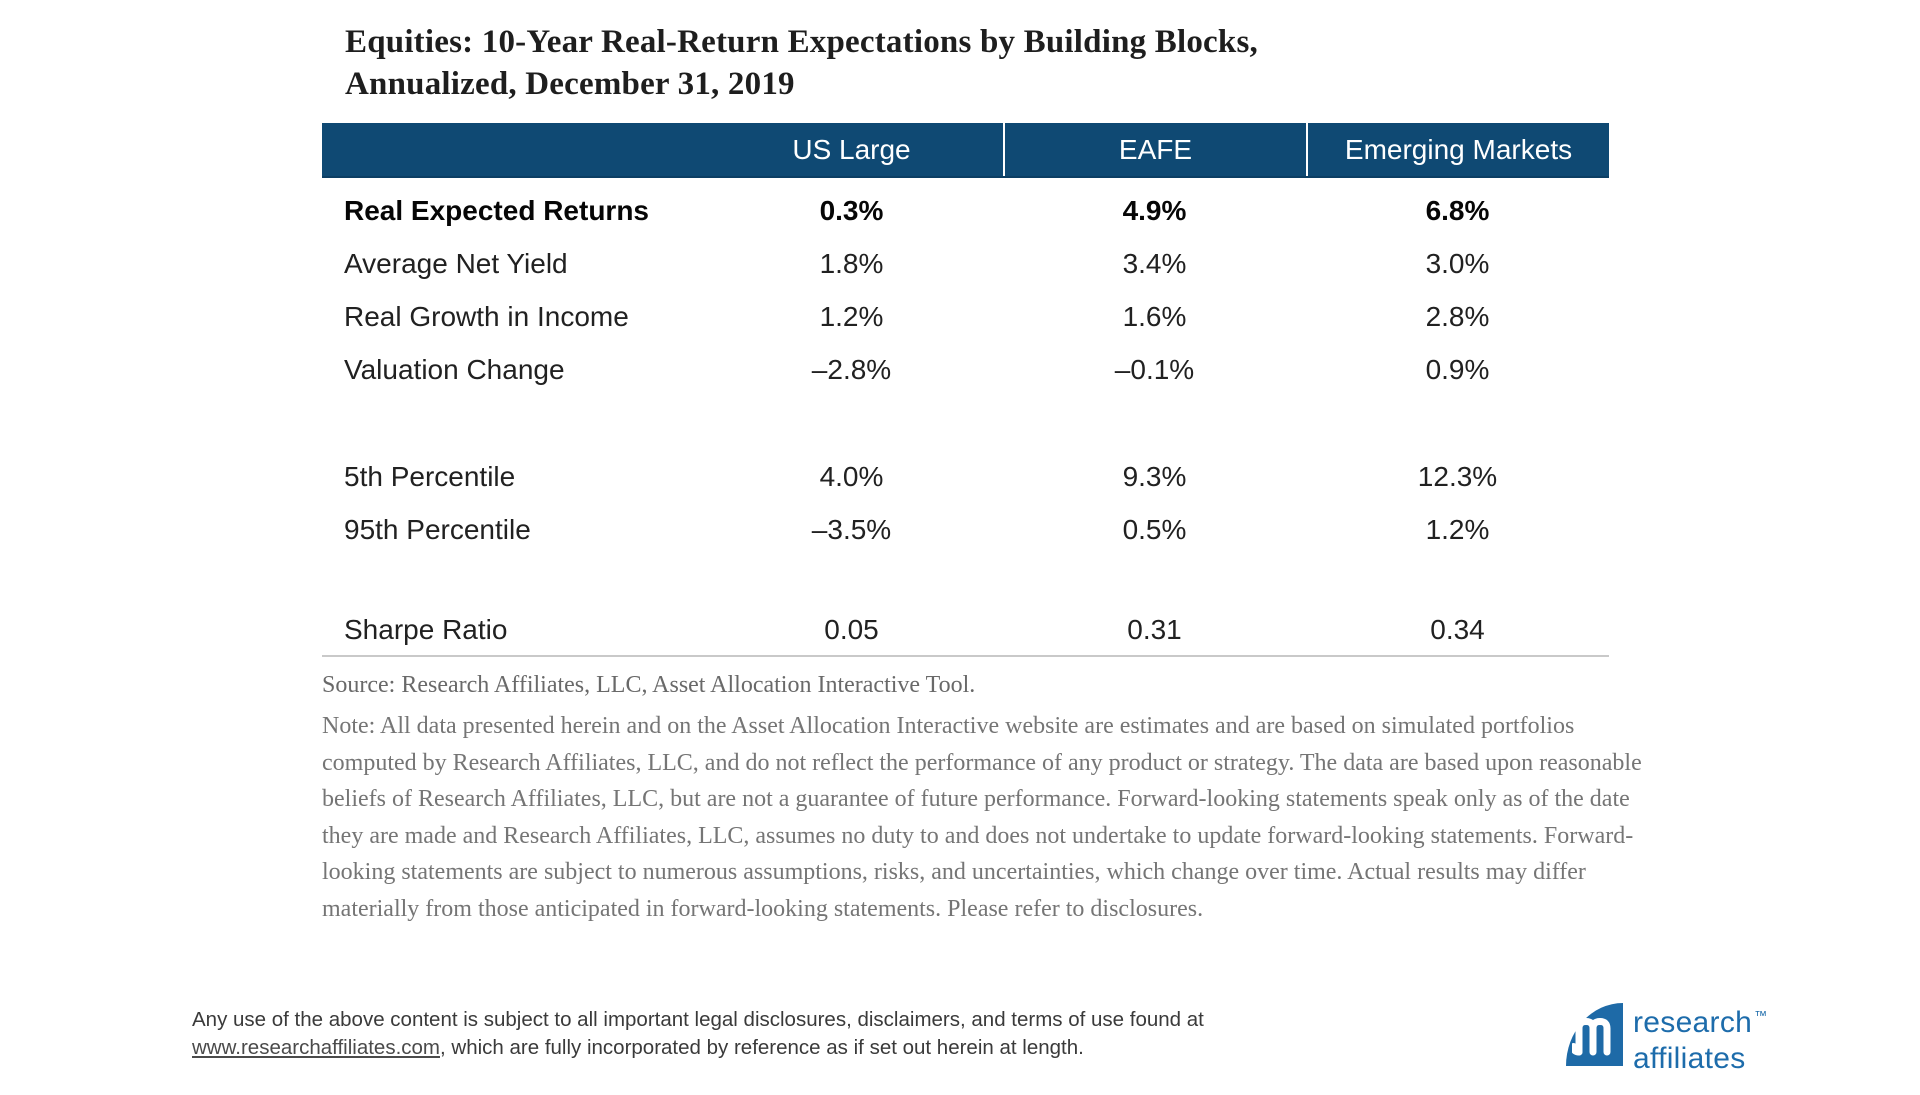 This screenshot has height=1095, width=1920. I want to click on row-label: Average Net Yield, so click(456, 263).